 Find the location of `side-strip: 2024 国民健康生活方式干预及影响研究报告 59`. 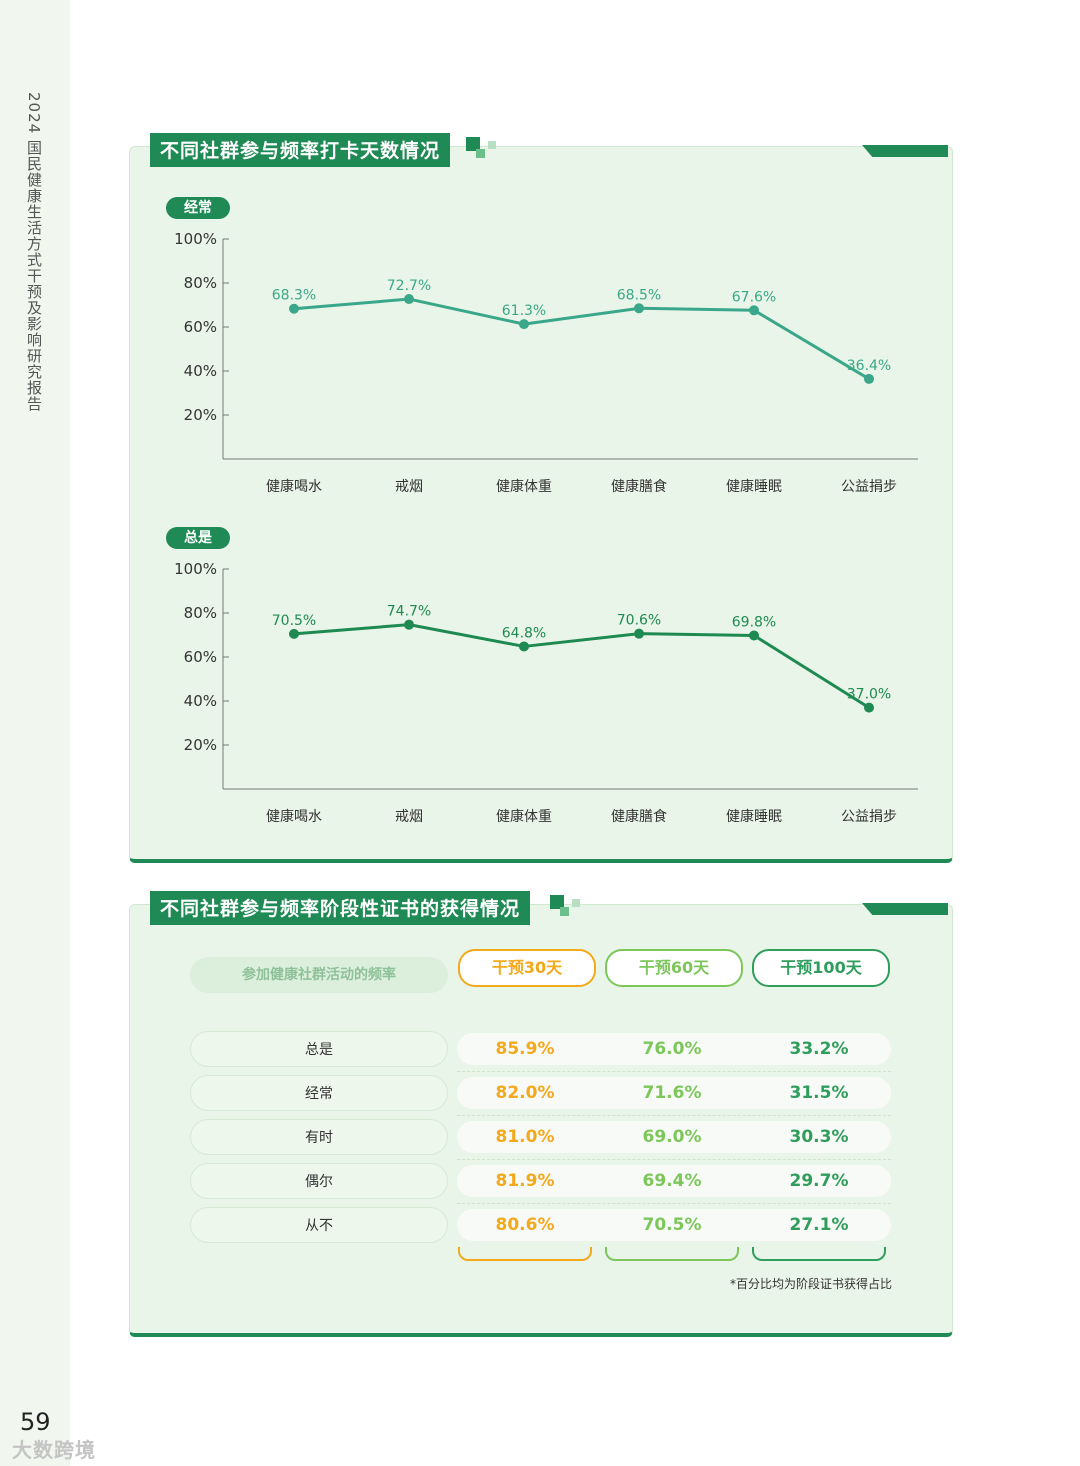

side-strip: 2024 国民健康生活方式干预及影响研究报告 59 is located at coordinates (35, 733).